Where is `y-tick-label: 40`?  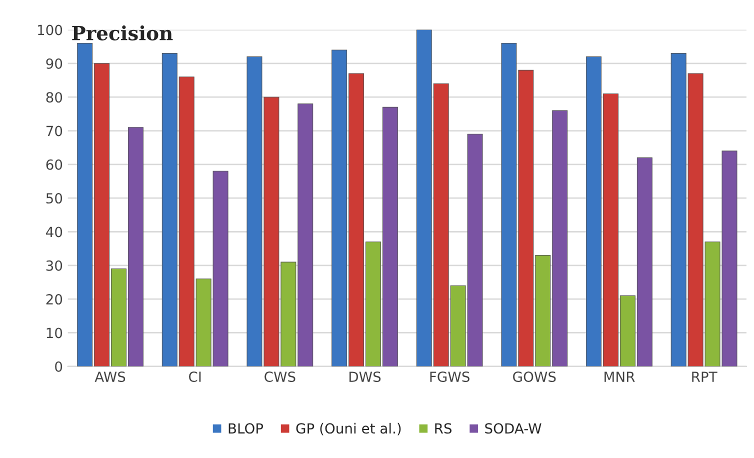 y-tick-label: 40 is located at coordinates (54, 232).